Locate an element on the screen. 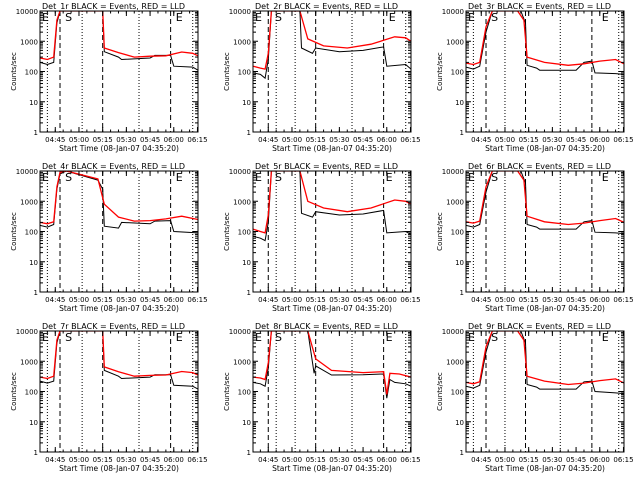  plot-title: Det_8r BLACK = Events, RED = LLD is located at coordinates (326, 326).